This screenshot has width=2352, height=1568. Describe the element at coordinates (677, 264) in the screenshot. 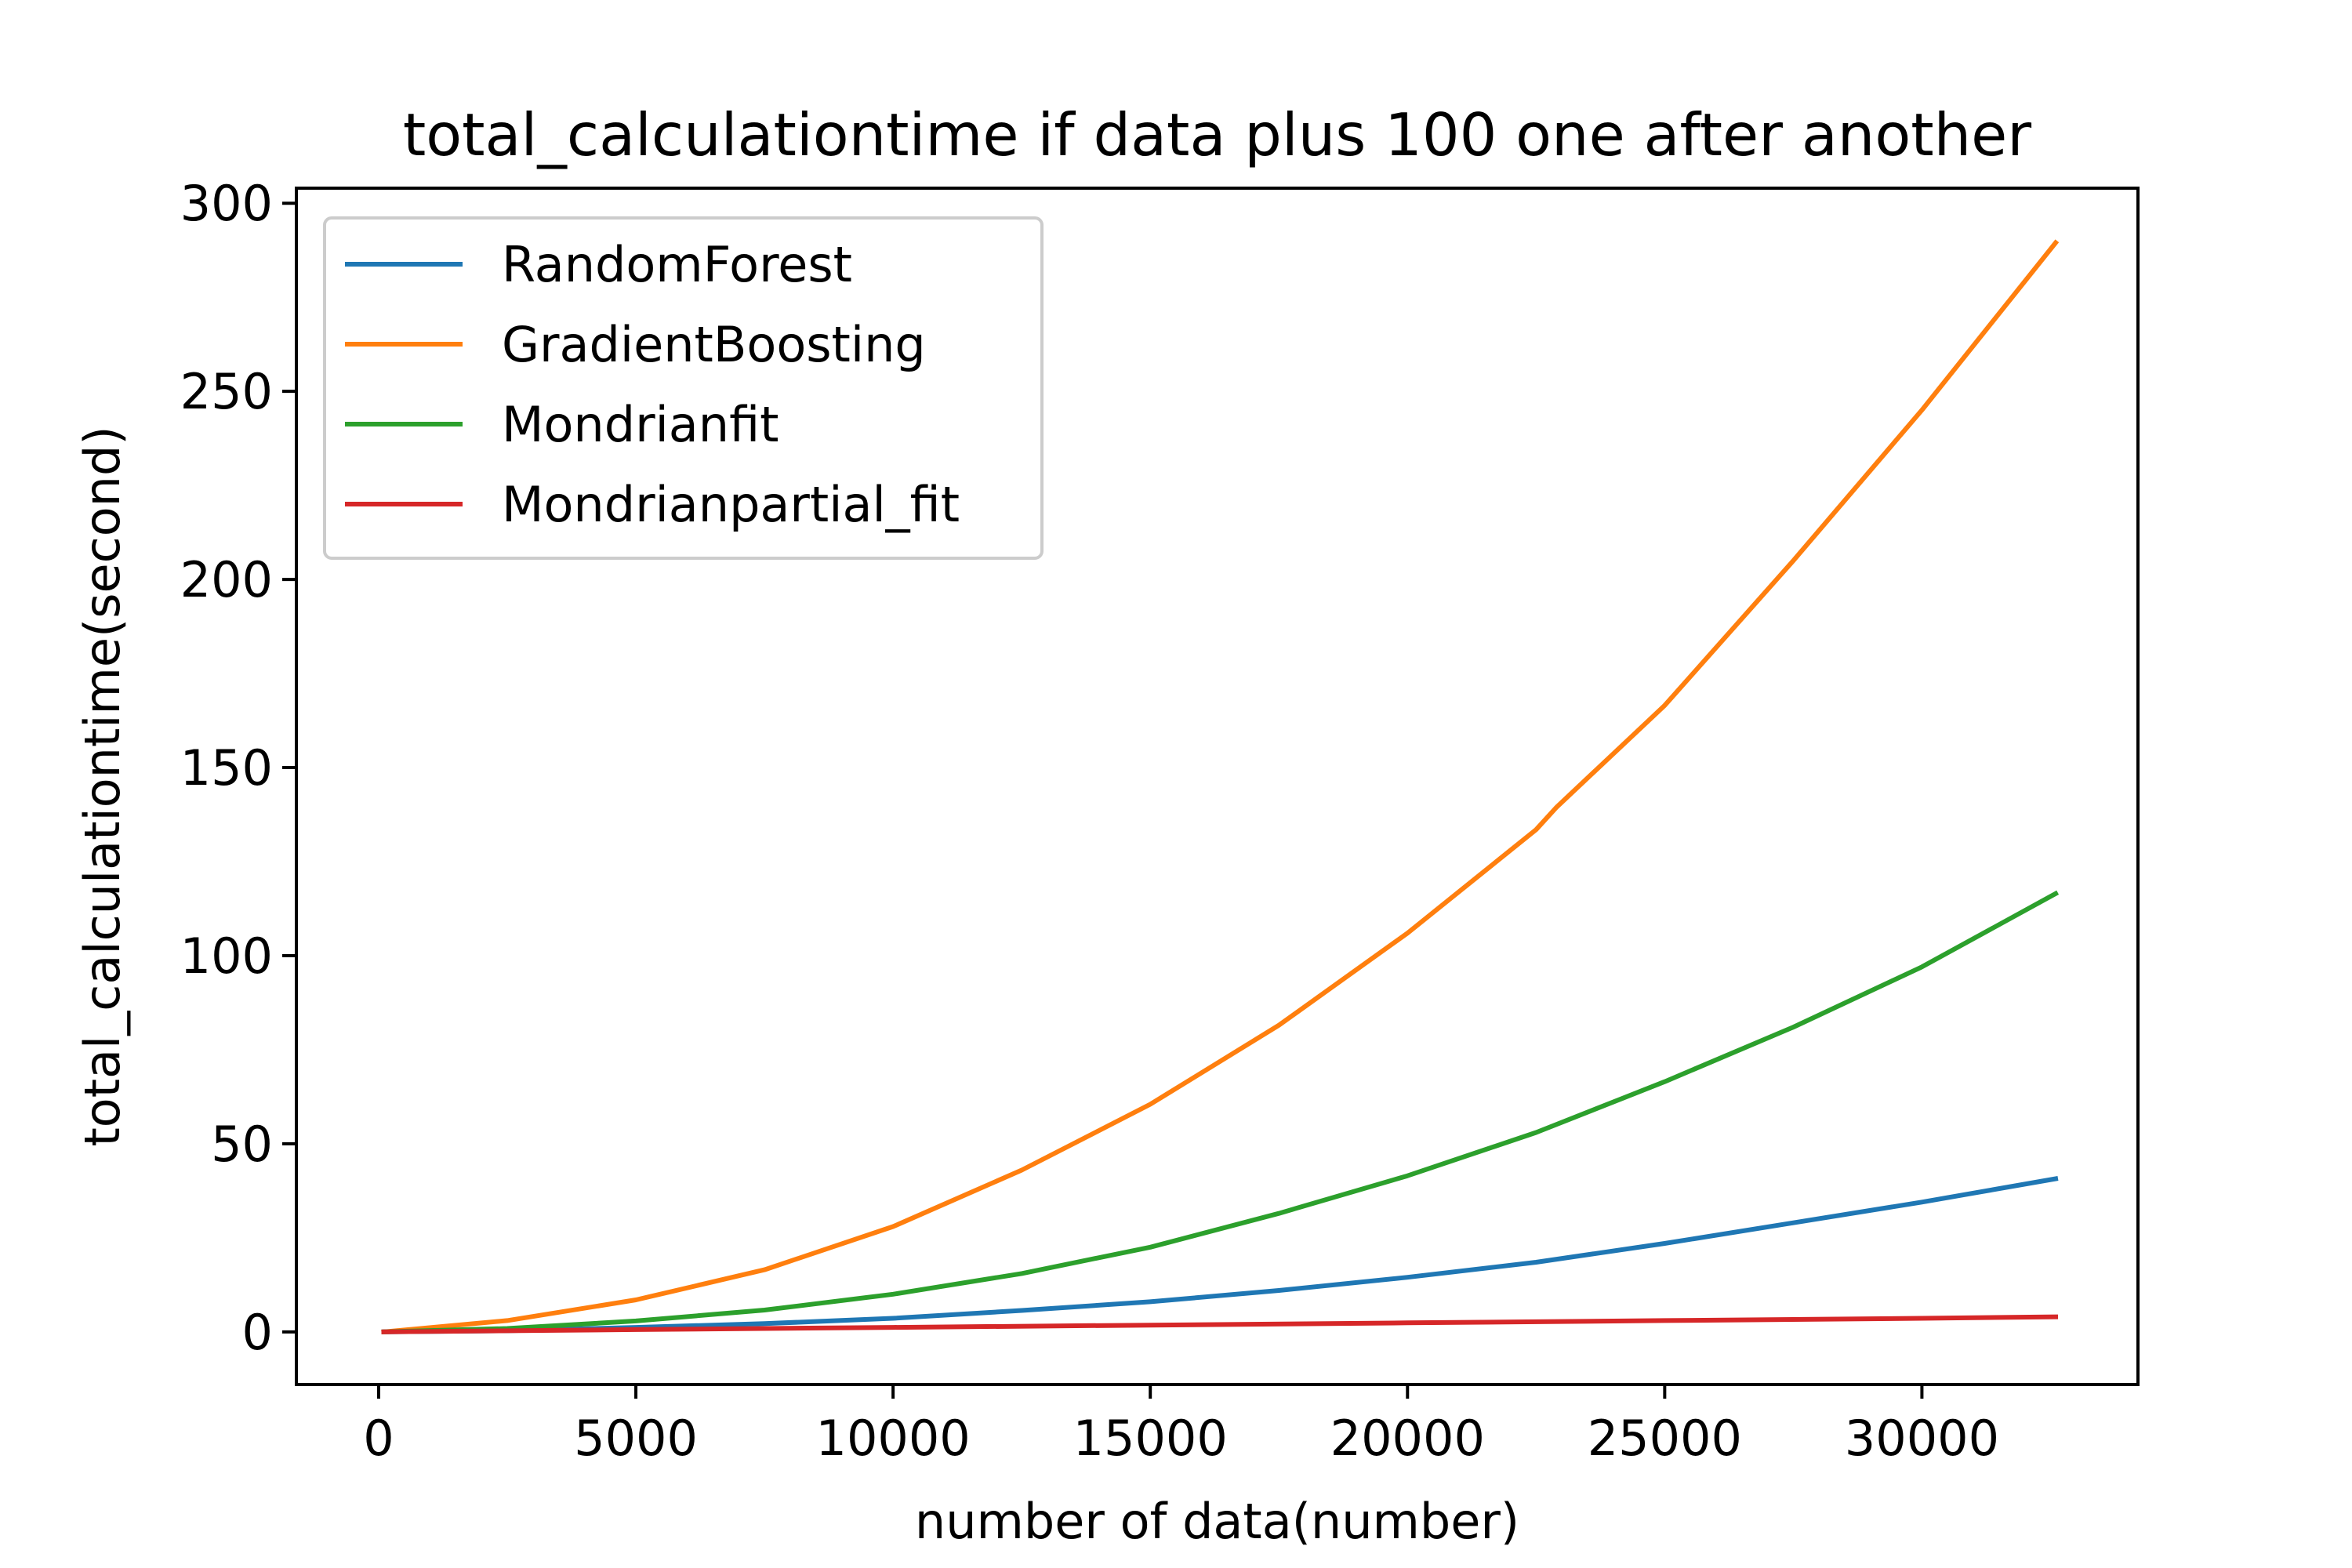

I see `legend-label-randomforest: RandomForest` at that location.